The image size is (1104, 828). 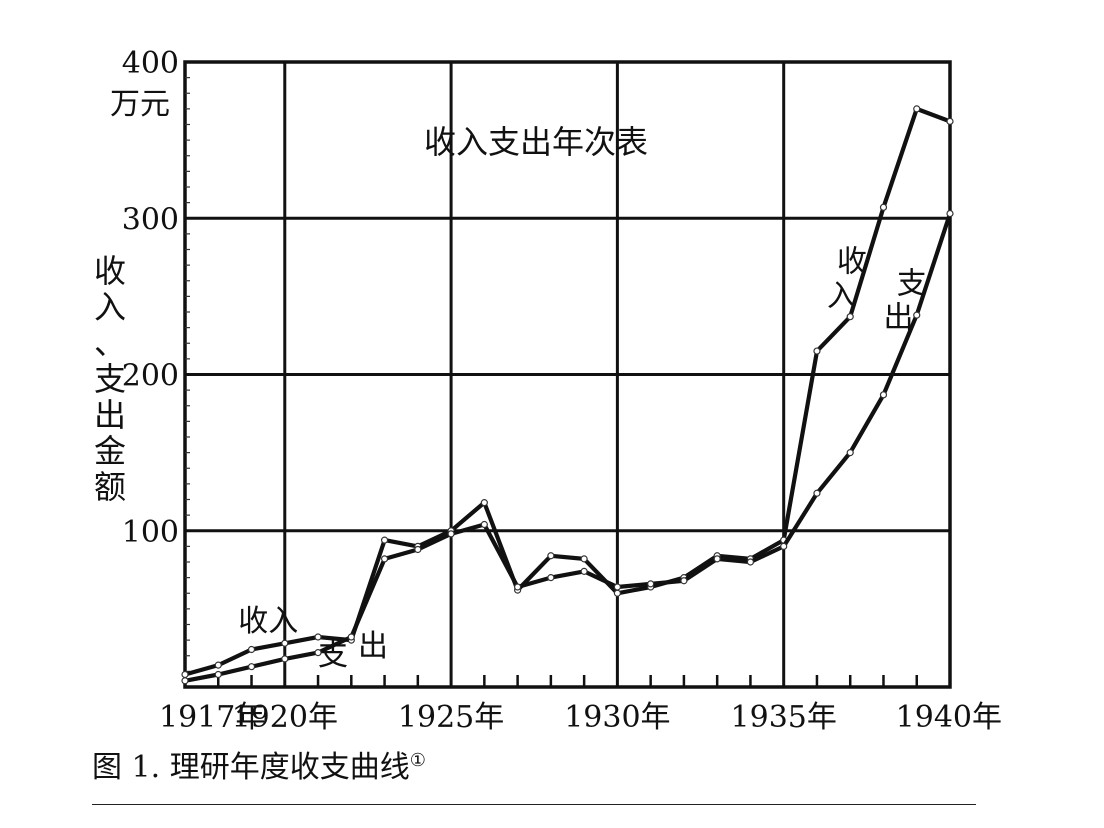 What do you see at coordinates (417, 760) in the screenshot?
I see `figure-caption-footnote: ①` at bounding box center [417, 760].